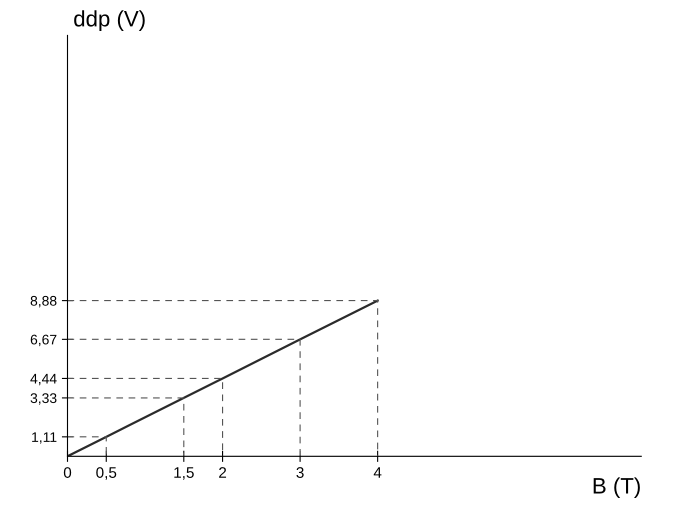 This screenshot has width=675, height=507. What do you see at coordinates (43, 340) in the screenshot?
I see `y-tick-label: 6,67` at bounding box center [43, 340].